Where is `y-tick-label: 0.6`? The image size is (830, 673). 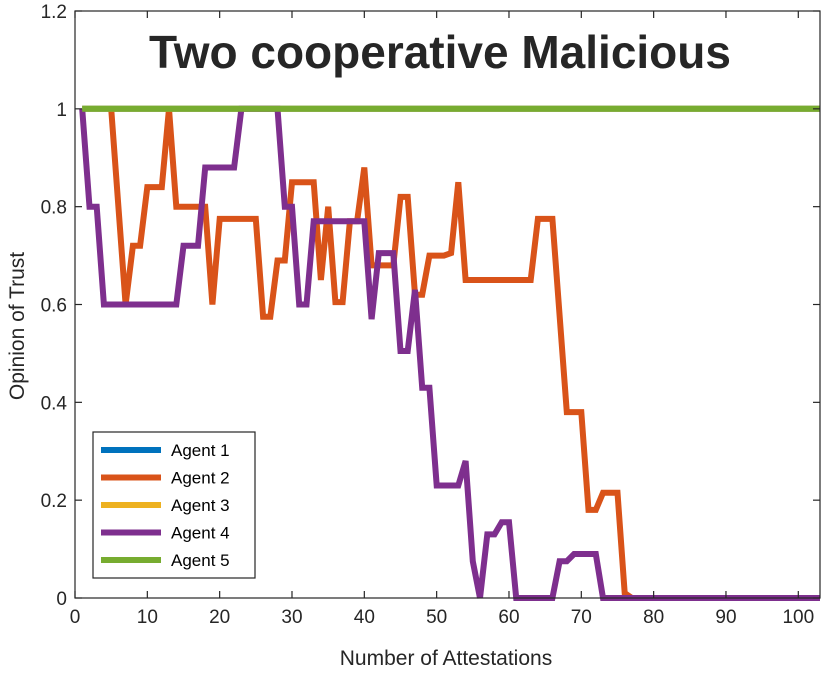 y-tick-label: 0.6 is located at coordinates (54, 306).